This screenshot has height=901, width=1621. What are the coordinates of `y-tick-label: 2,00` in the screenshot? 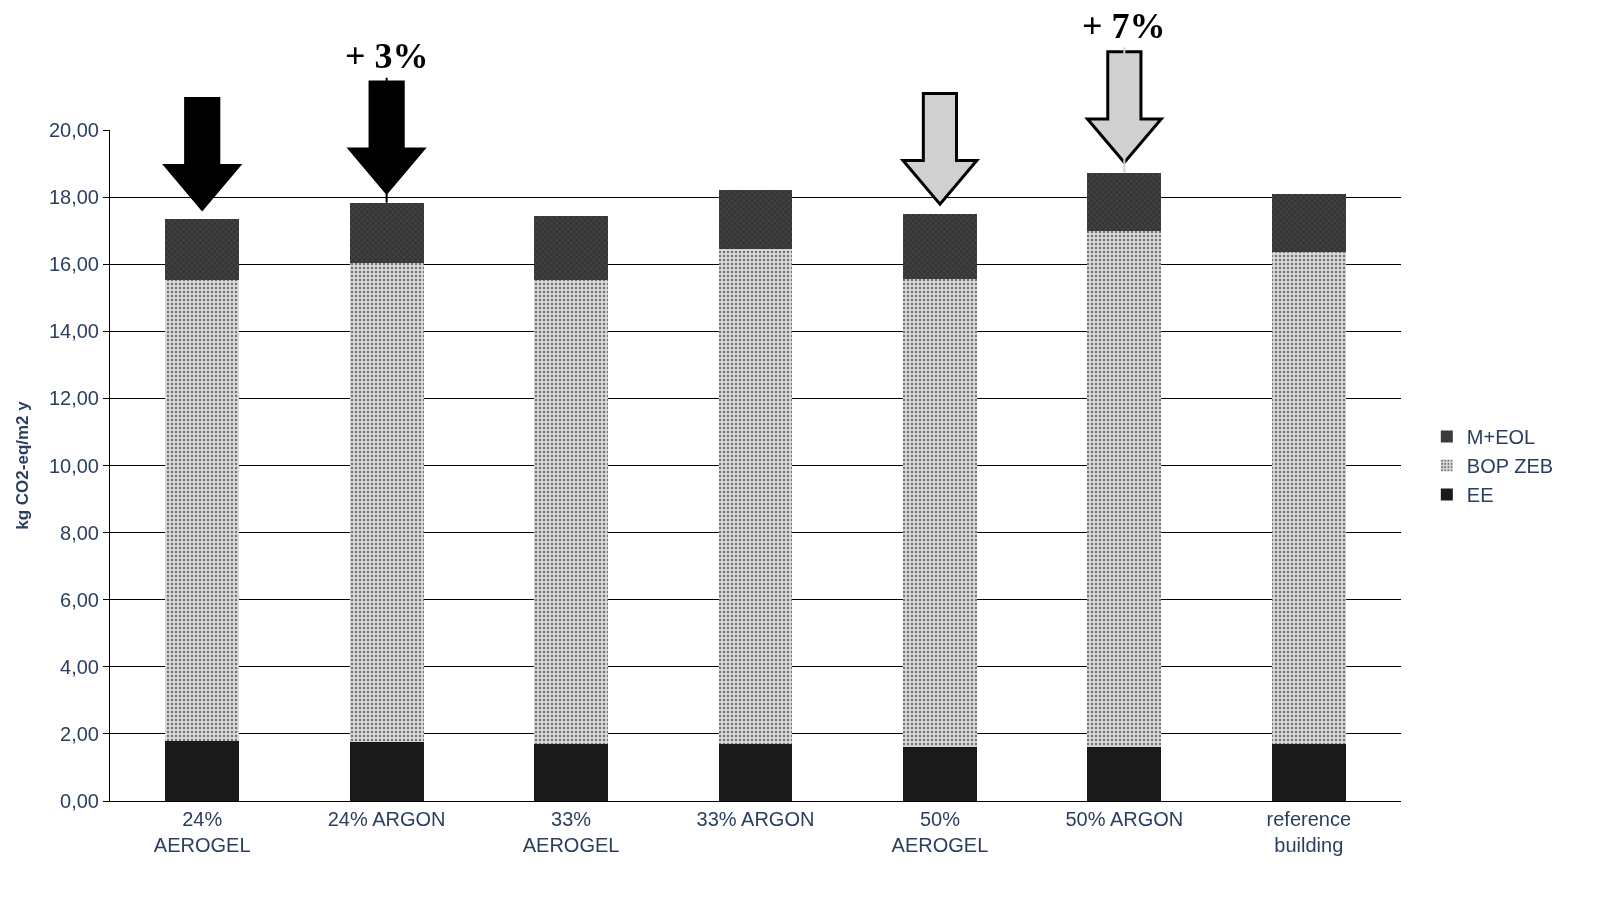 It's located at (79, 733).